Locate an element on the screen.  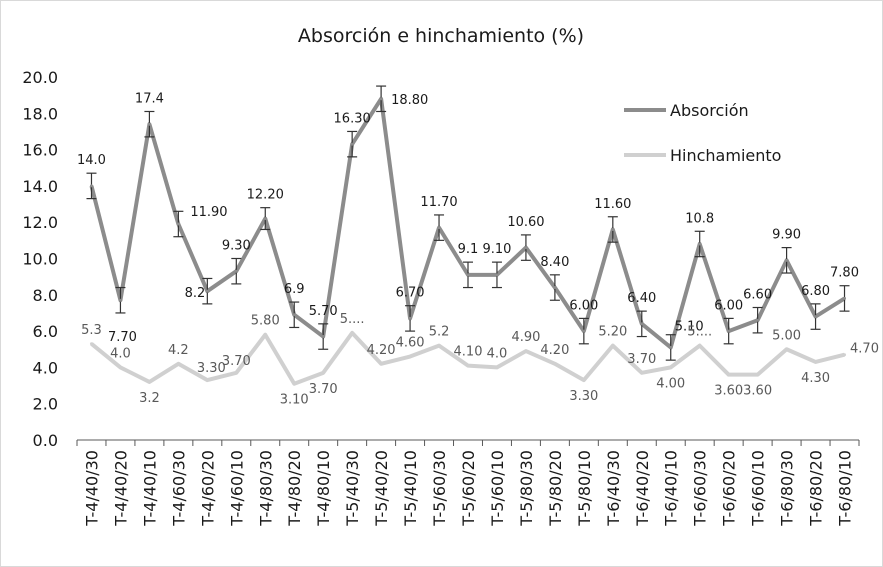
x-tick-label: T-5/60/10 is located at coordinates (497, 488).